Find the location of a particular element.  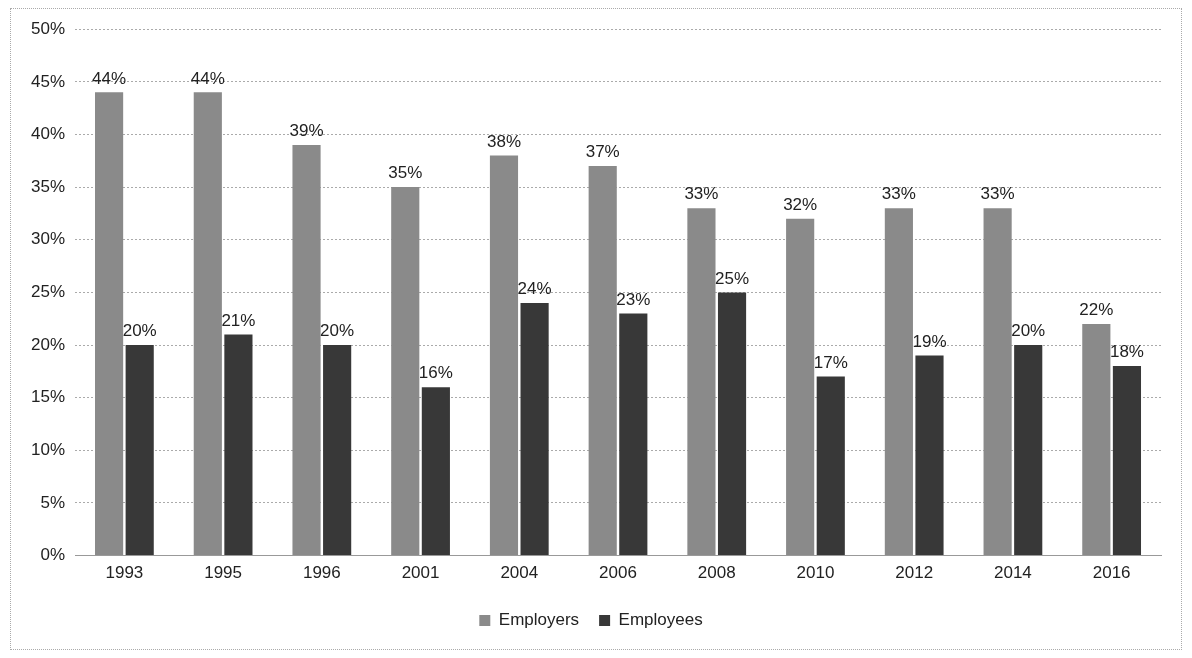

data-label: 37% is located at coordinates (602, 152).